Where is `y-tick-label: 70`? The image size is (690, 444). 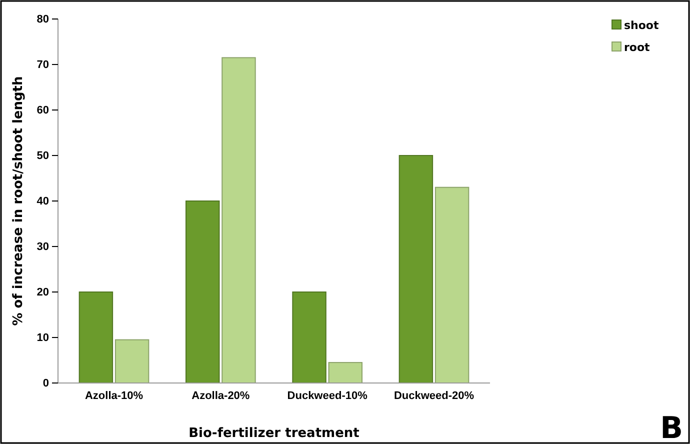 y-tick-label: 70 is located at coordinates (42, 65).